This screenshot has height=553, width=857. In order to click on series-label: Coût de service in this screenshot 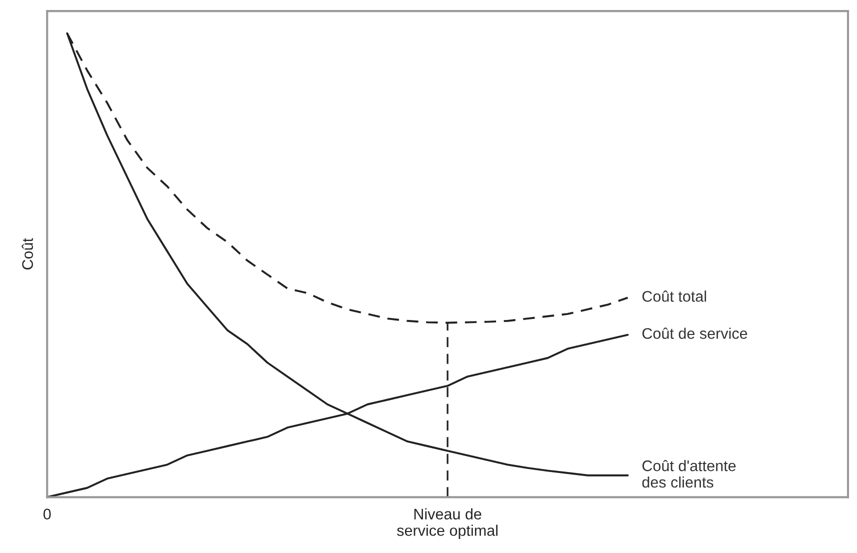, I will do `click(695, 333)`.